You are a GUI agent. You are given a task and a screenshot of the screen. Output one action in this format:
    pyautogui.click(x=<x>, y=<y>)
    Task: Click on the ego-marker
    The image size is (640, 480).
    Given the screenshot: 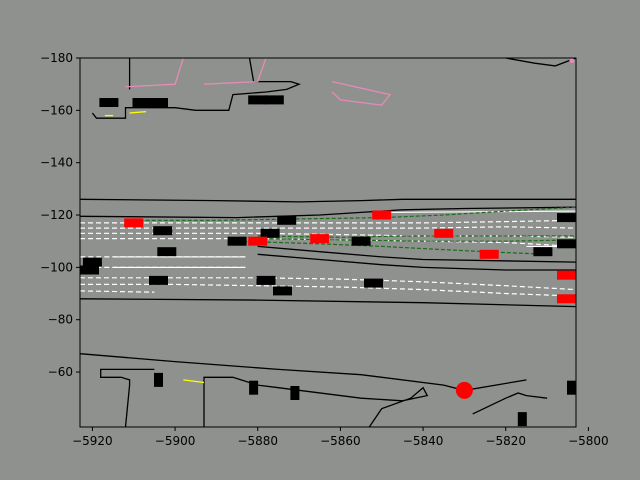 What is the action you would take?
    pyautogui.click(x=464, y=390)
    